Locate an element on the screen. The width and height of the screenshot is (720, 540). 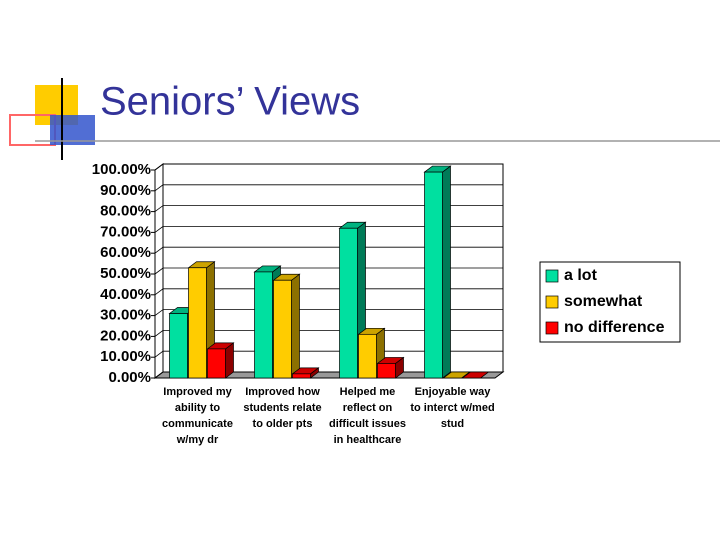
legend-label: no difference is located at coordinates (614, 327).